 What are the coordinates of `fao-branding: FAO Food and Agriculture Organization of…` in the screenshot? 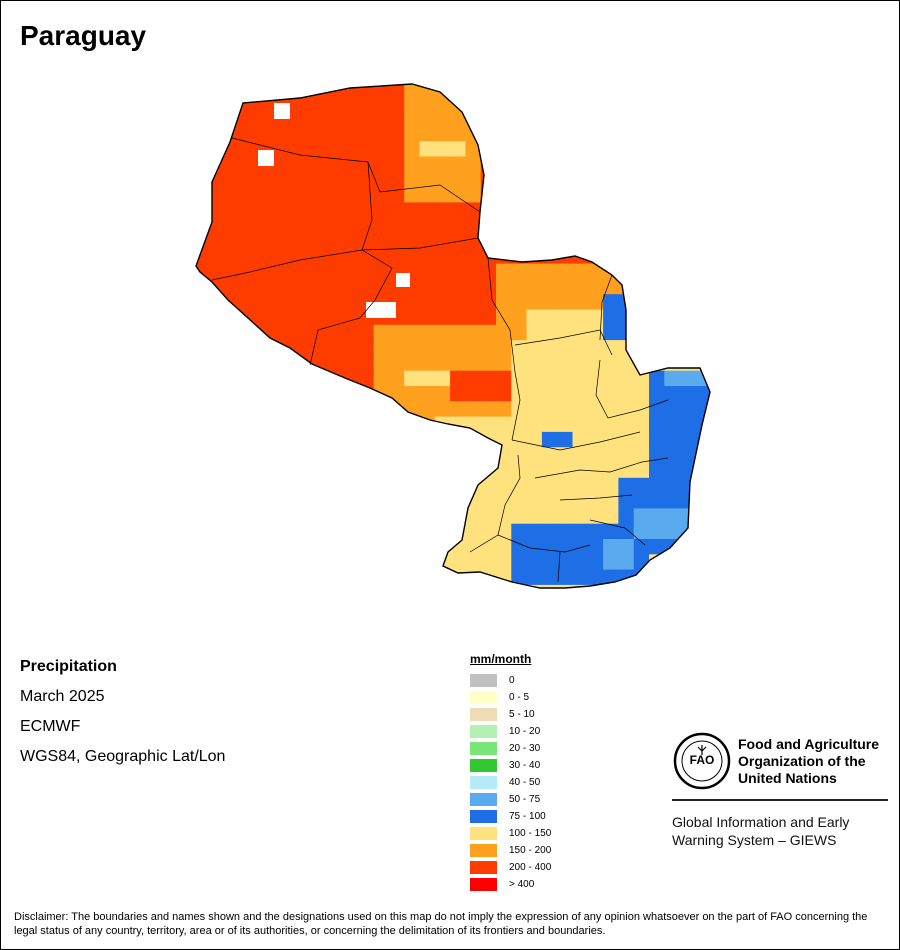 It's located at (780, 790).